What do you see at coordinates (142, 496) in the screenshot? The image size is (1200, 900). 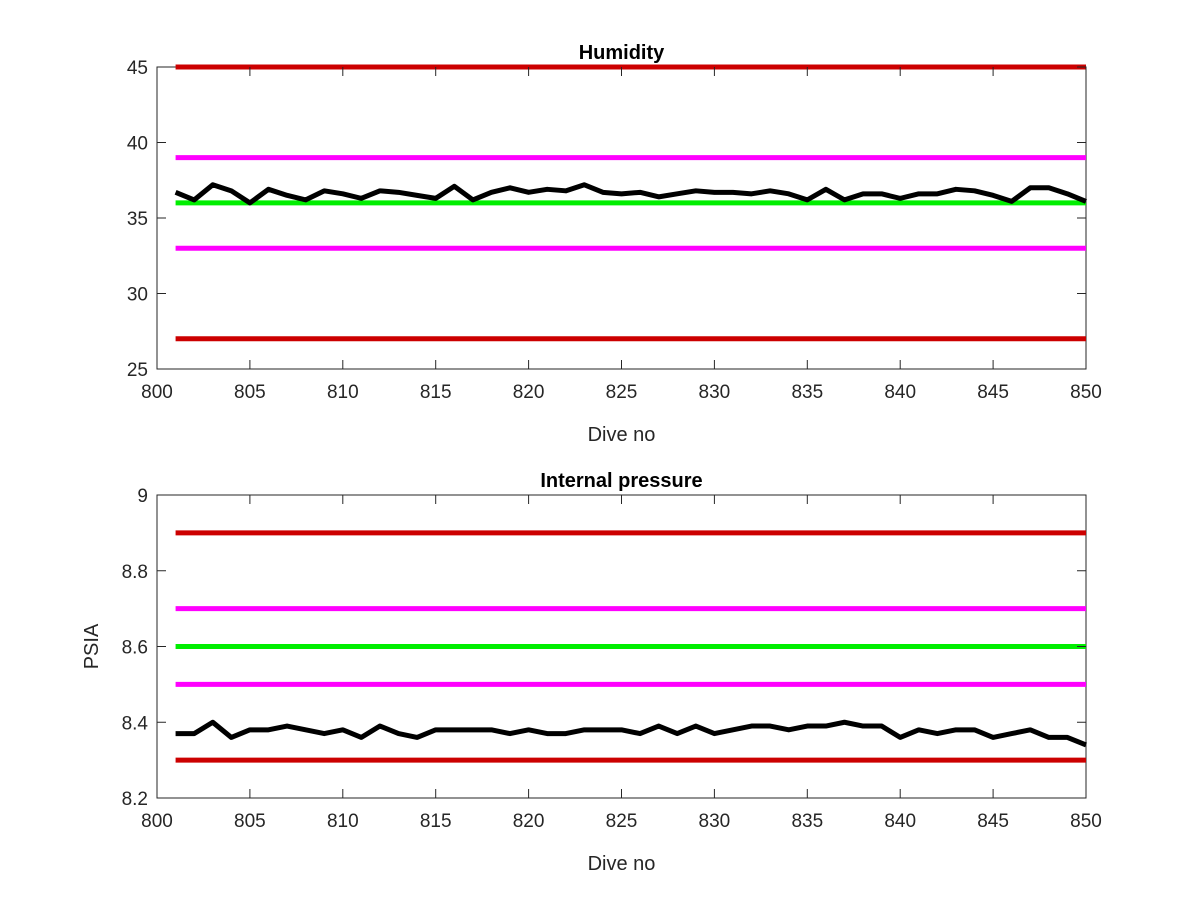 I see `pressure-ytick-label: 9` at bounding box center [142, 496].